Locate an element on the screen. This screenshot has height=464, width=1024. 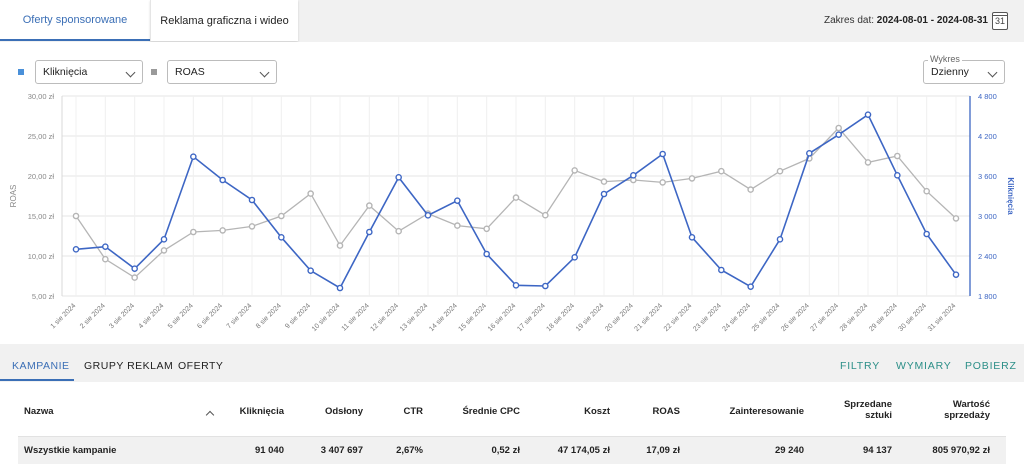
y-left-tick-label: 20,00 zł is located at coordinates (41, 176).